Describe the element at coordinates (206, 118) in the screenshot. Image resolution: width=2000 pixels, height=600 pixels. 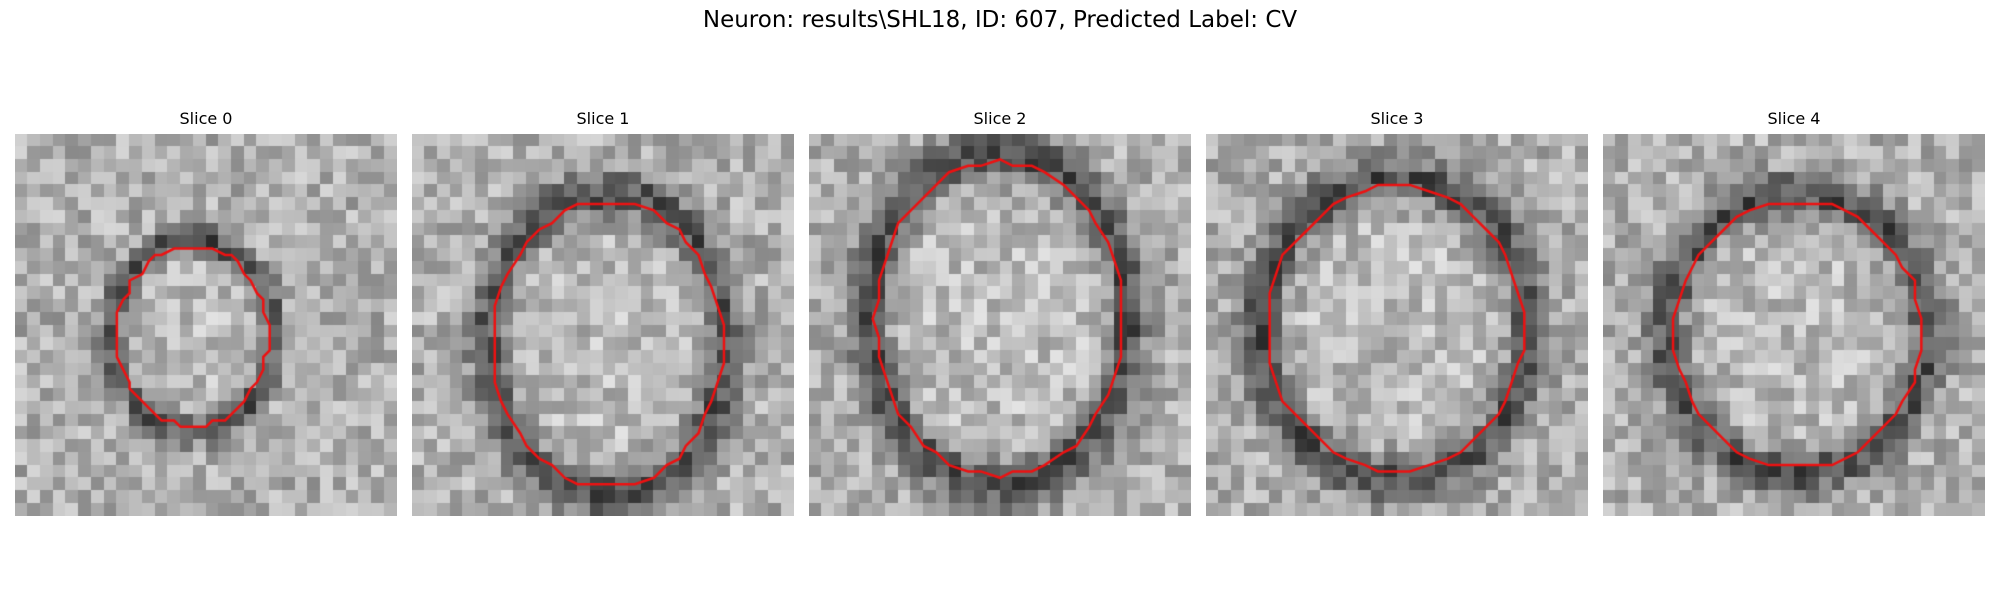
I see `slice-title-0: Slice 0` at that location.